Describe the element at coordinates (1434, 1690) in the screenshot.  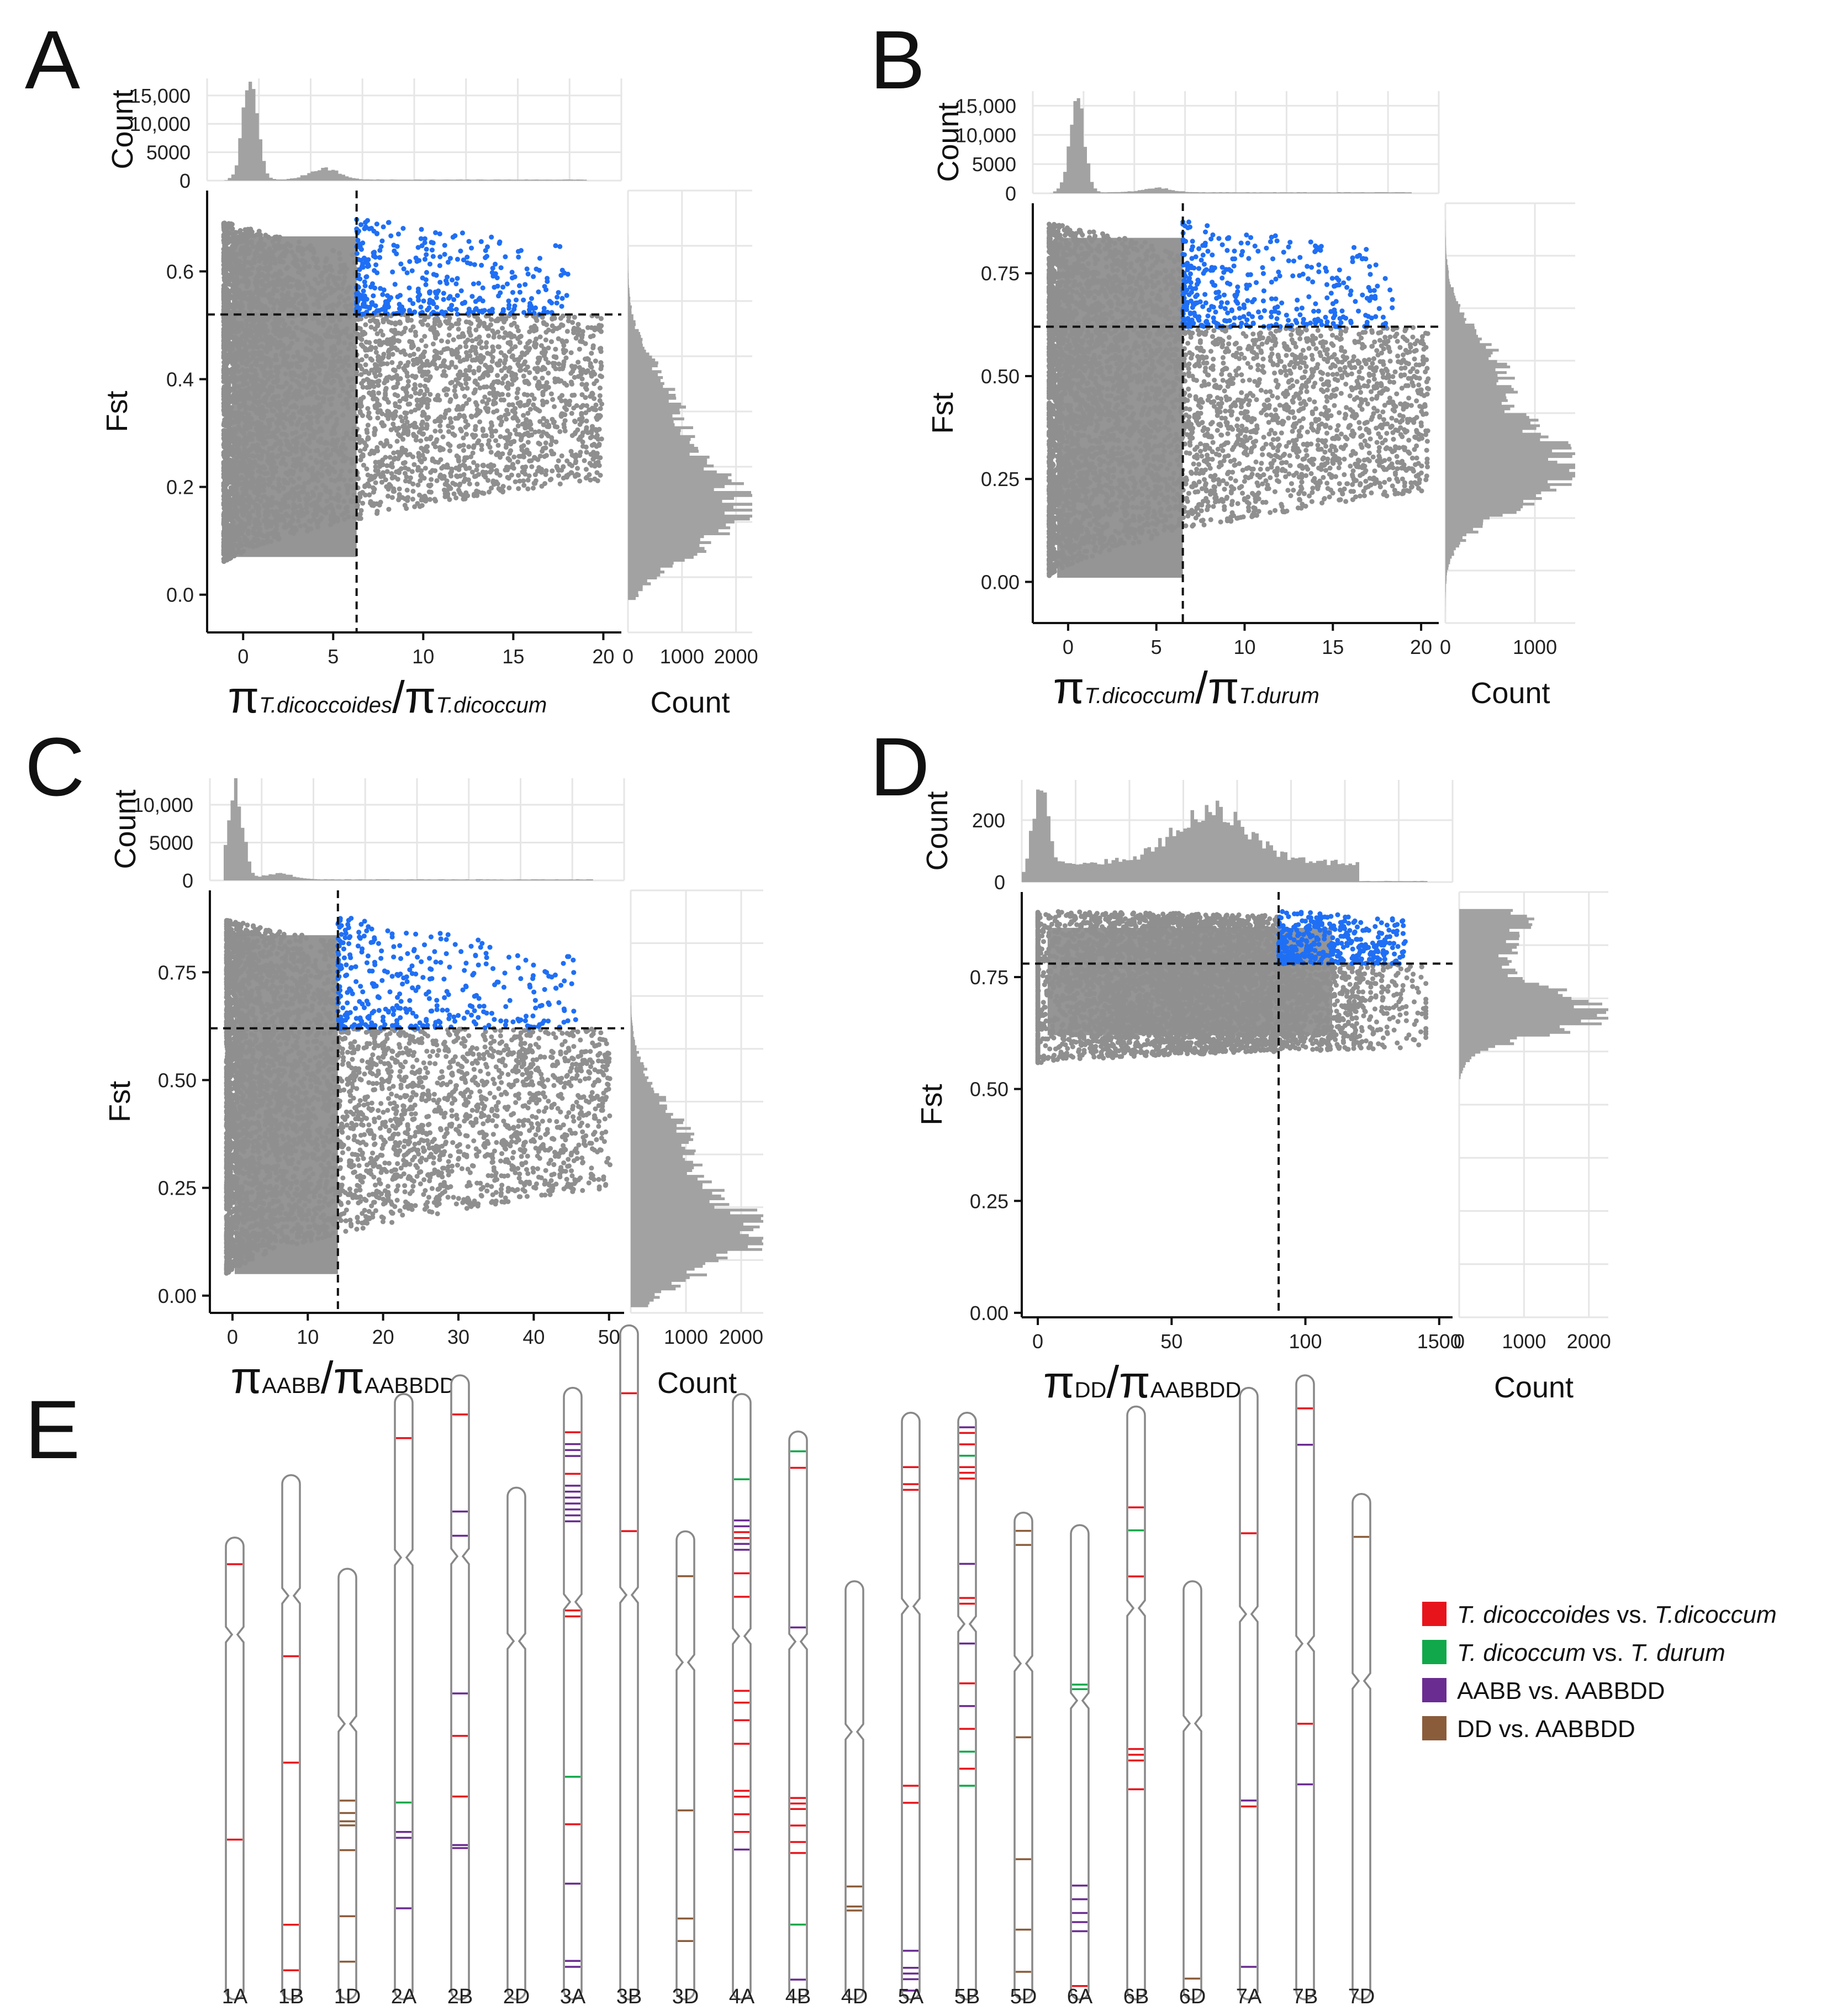
I see `legend-swatch` at that location.